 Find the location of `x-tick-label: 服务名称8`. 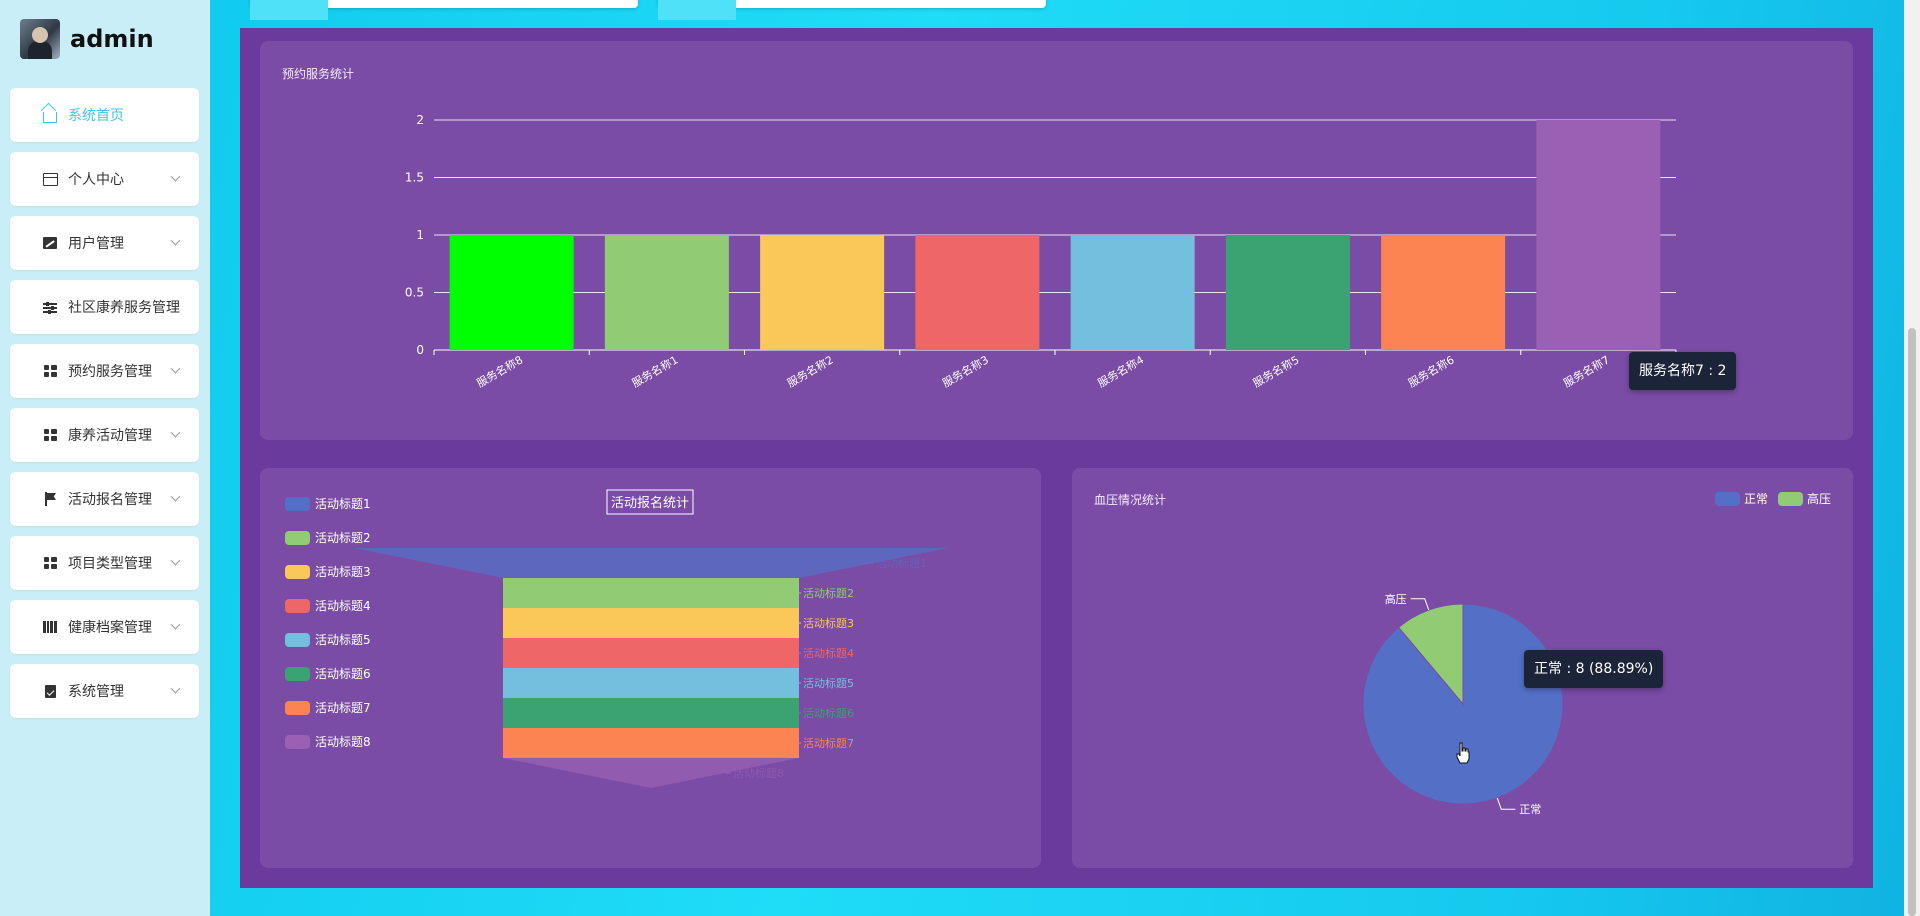

x-tick-label: 服务名称8 is located at coordinates (499, 371).